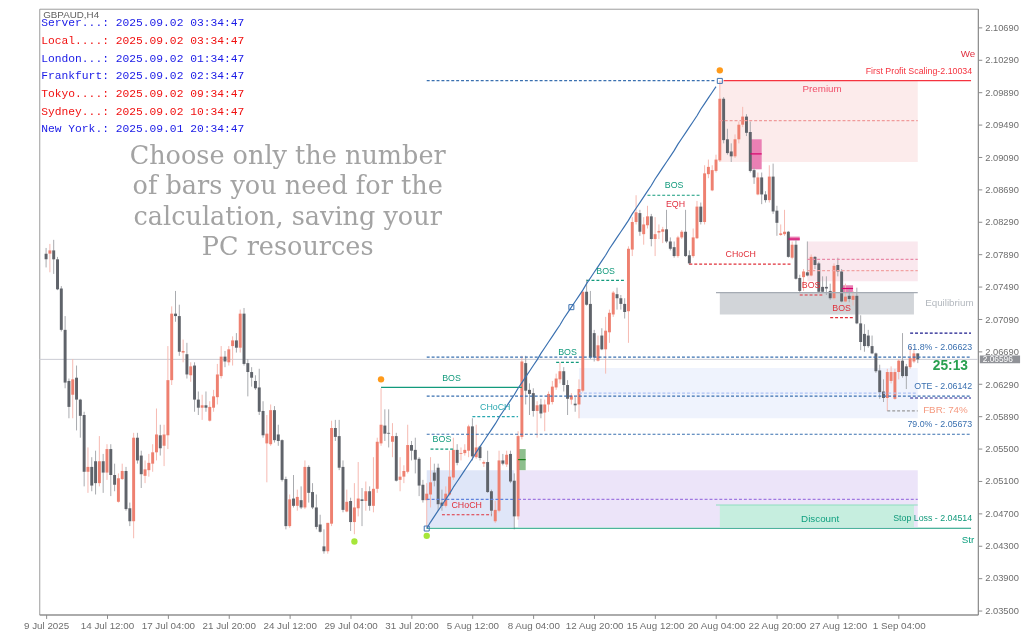 This screenshot has width=1024, height=640. What do you see at coordinates (716, 625) in the screenshot?
I see `x-tick-label: 20 Aug 04:00` at bounding box center [716, 625].